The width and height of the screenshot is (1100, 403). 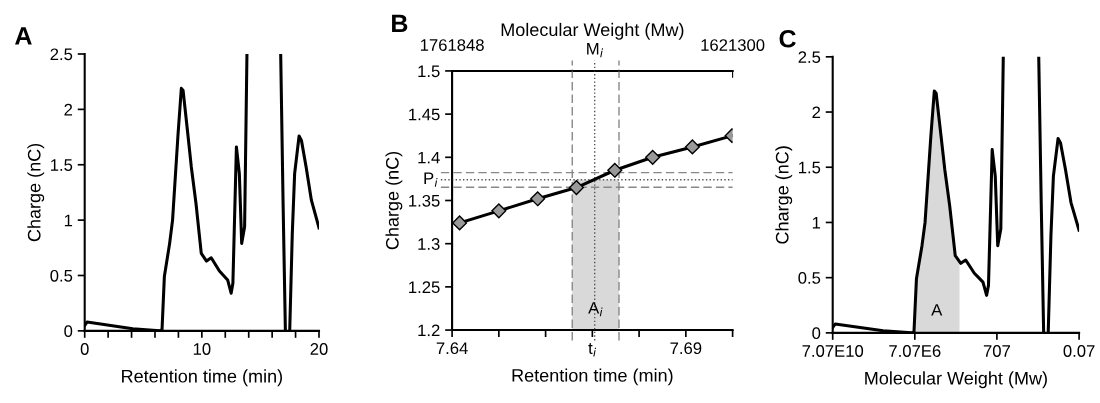 What do you see at coordinates (592, 31) in the screenshot?
I see `x2-axis-title: Molecular Weight (Mw)` at bounding box center [592, 31].